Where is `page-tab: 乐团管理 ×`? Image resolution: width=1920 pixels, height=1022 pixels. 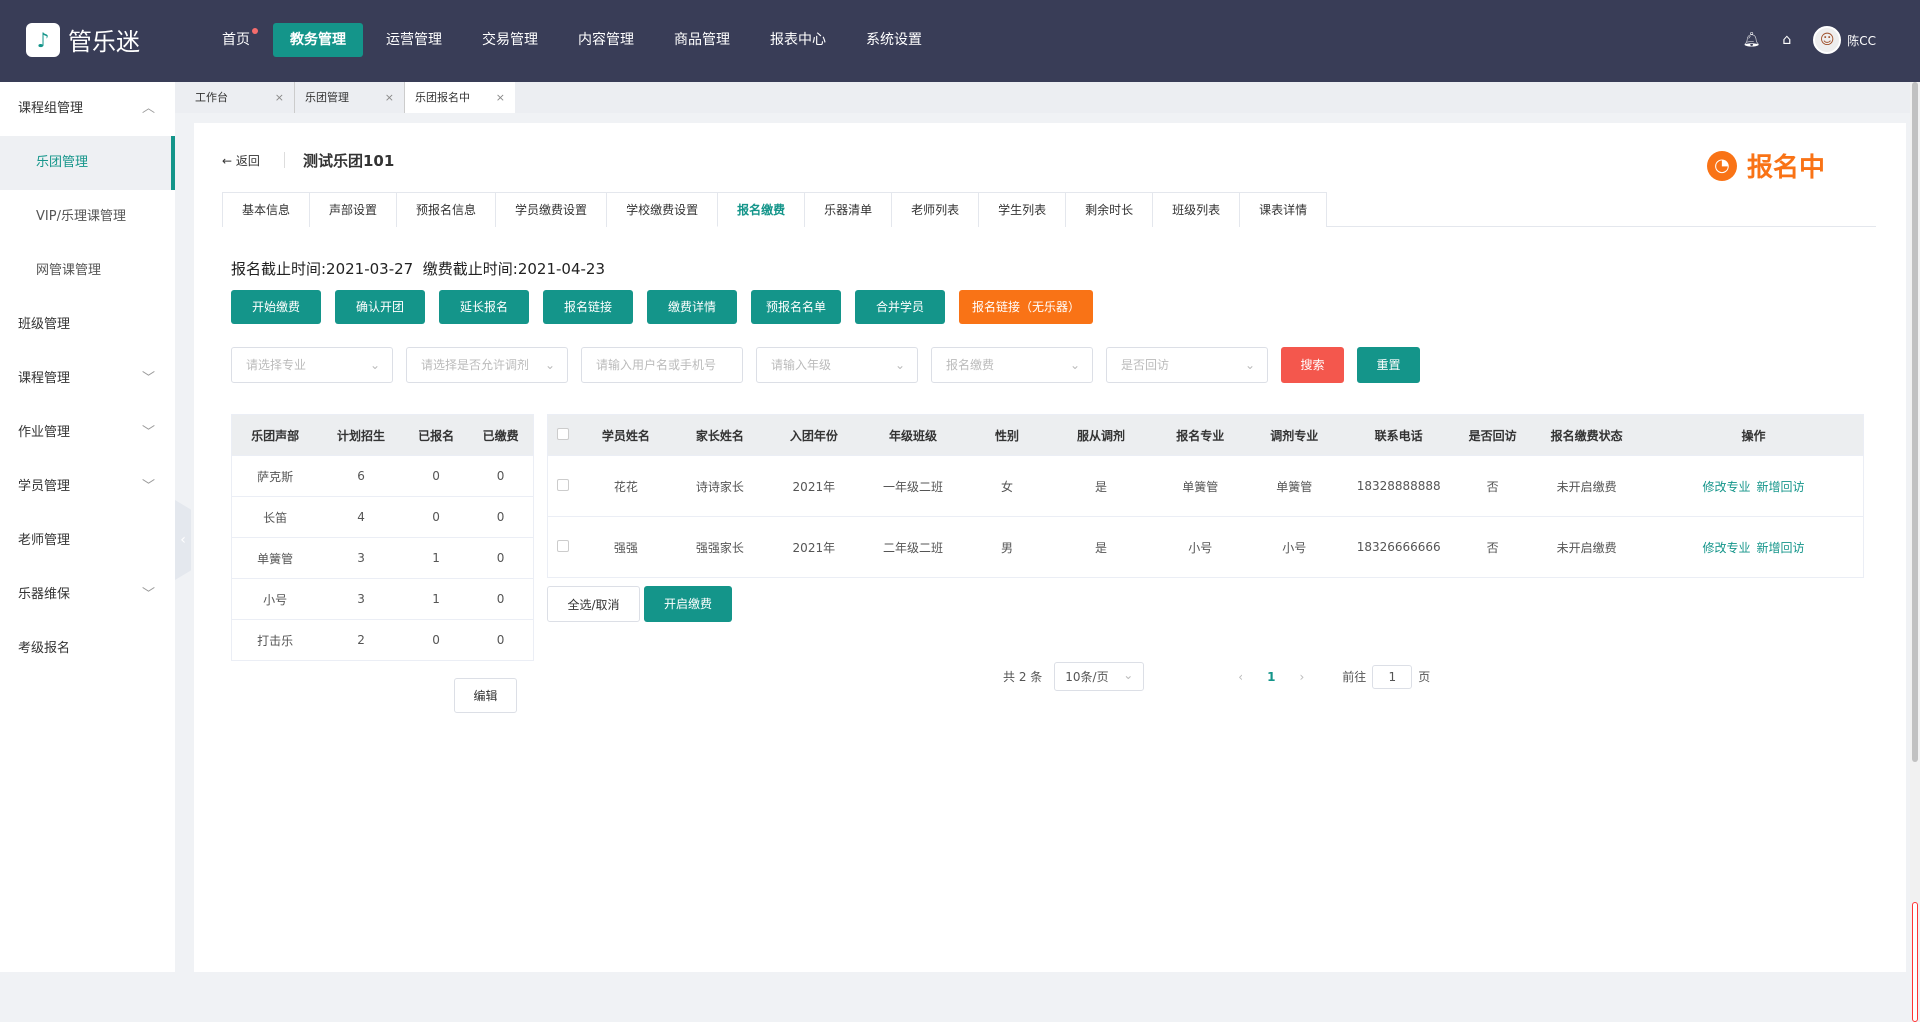
page-tab: 乐团管理 × is located at coordinates (350, 97).